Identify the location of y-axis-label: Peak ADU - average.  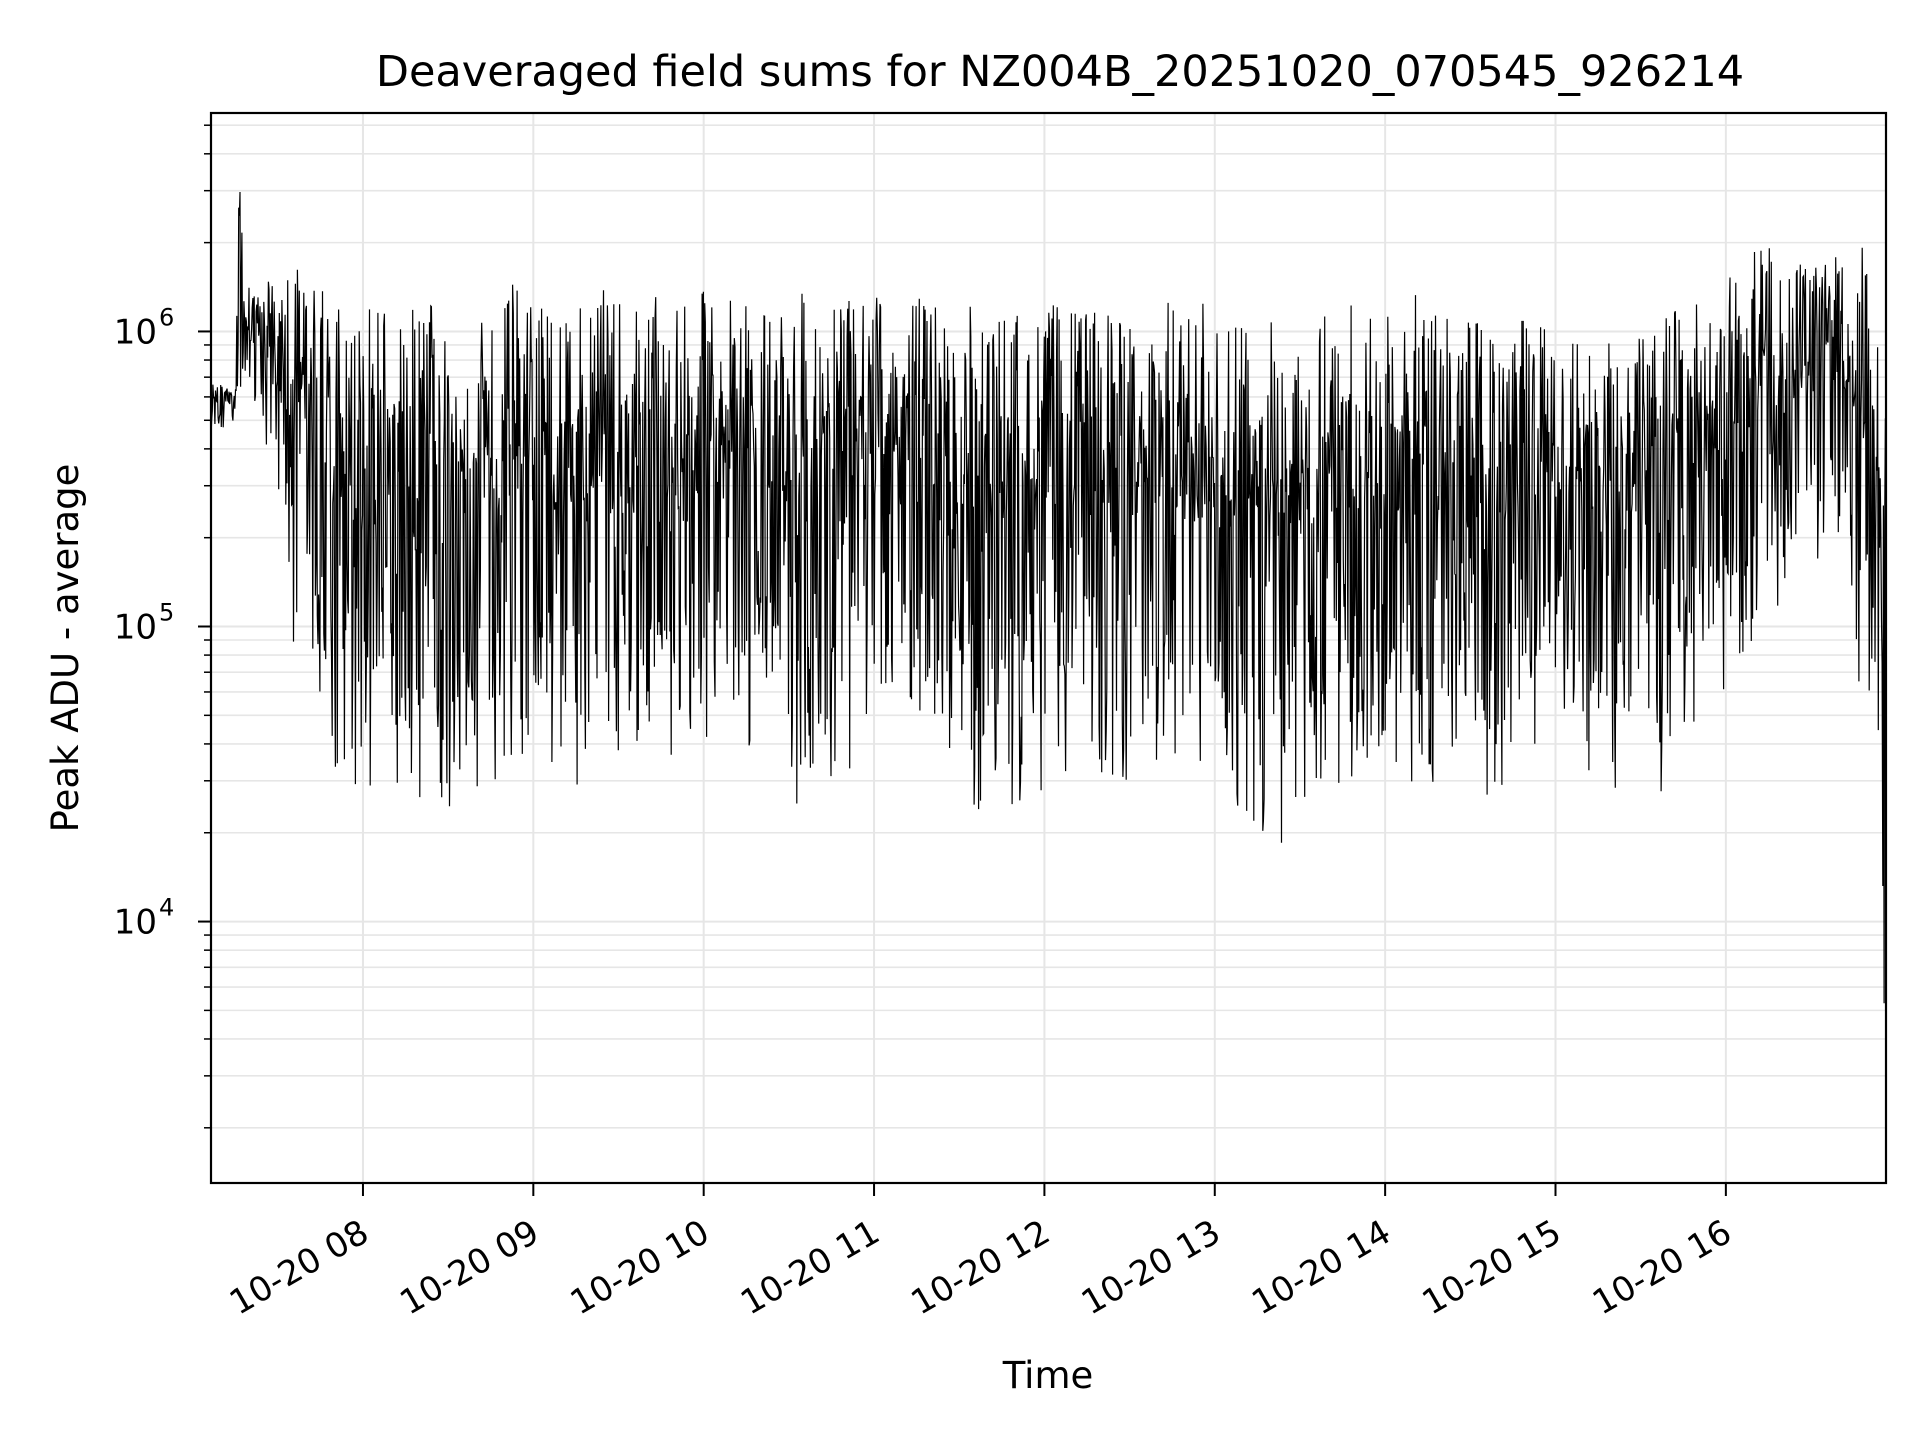
(65, 648).